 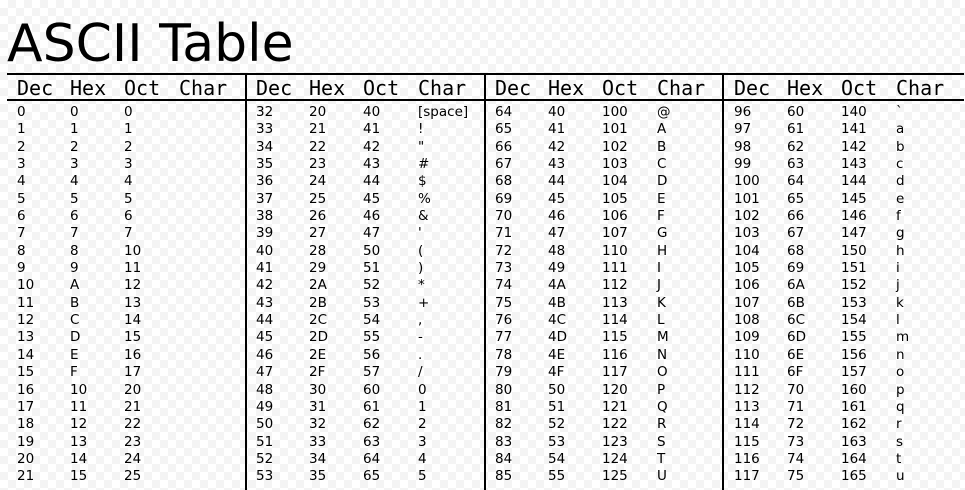 I want to click on dec-cell: 53, so click(x=265, y=476).